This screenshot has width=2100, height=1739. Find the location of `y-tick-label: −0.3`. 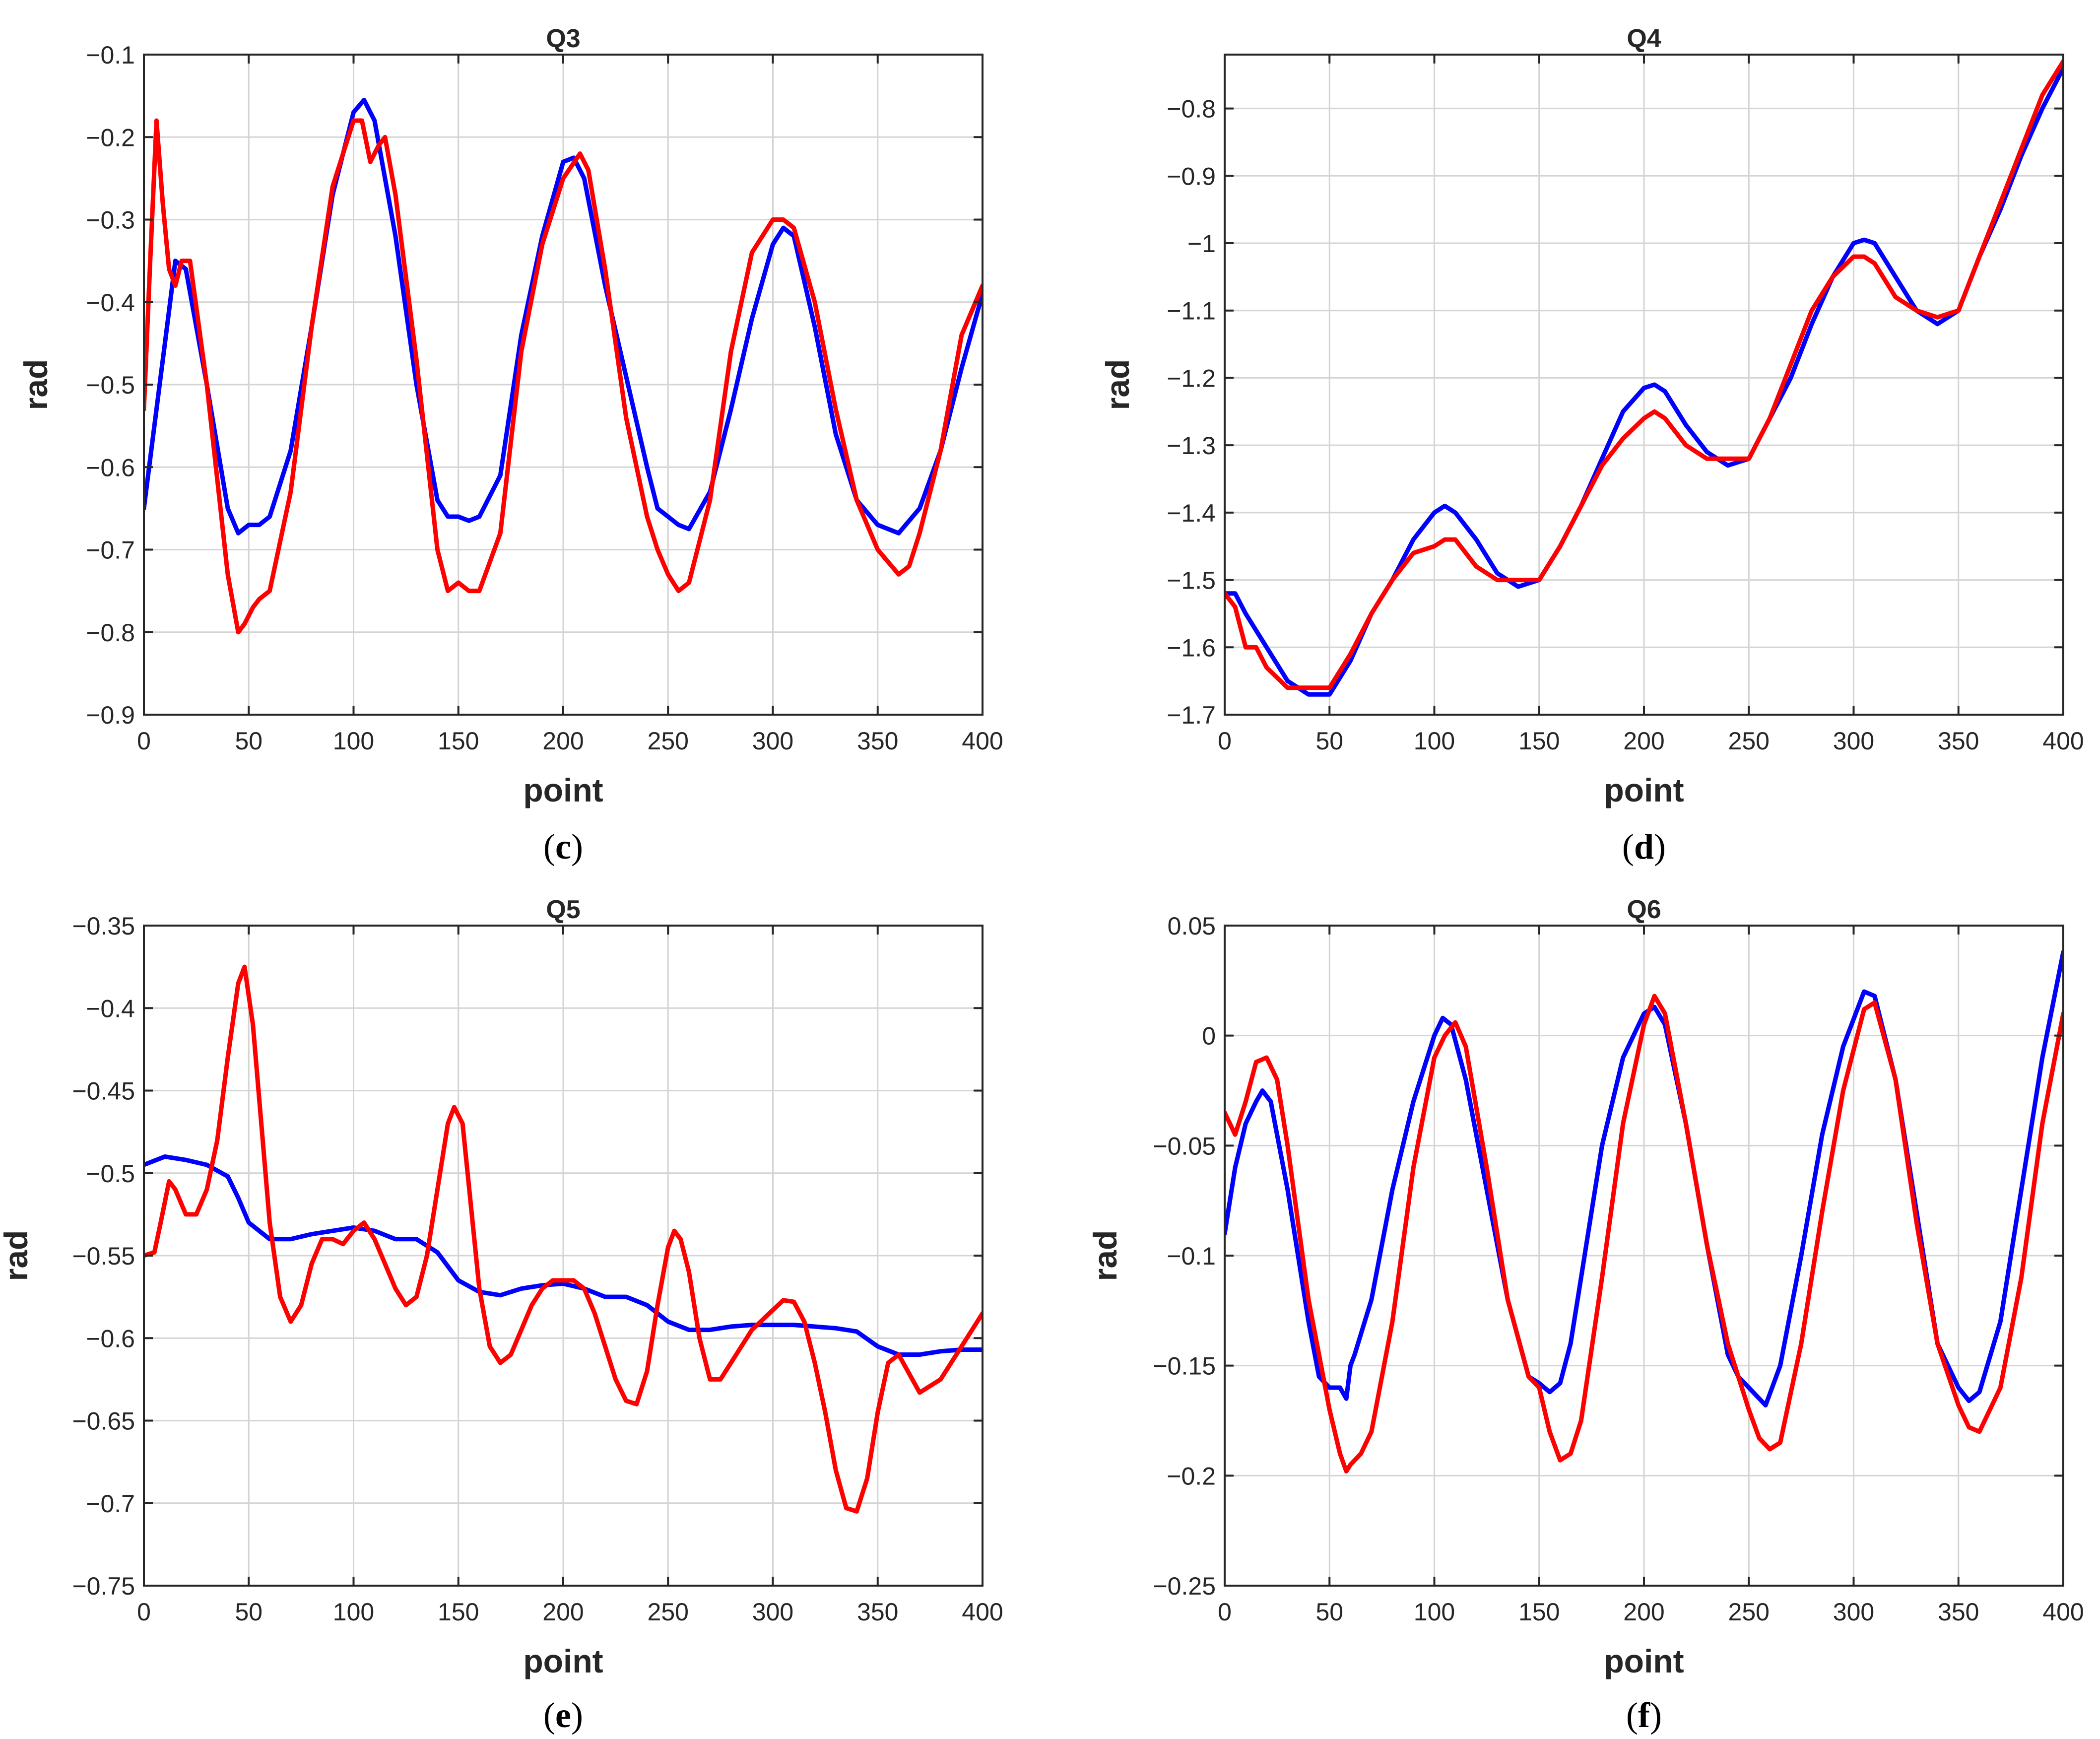

y-tick-label: −0.3 is located at coordinates (110, 220).